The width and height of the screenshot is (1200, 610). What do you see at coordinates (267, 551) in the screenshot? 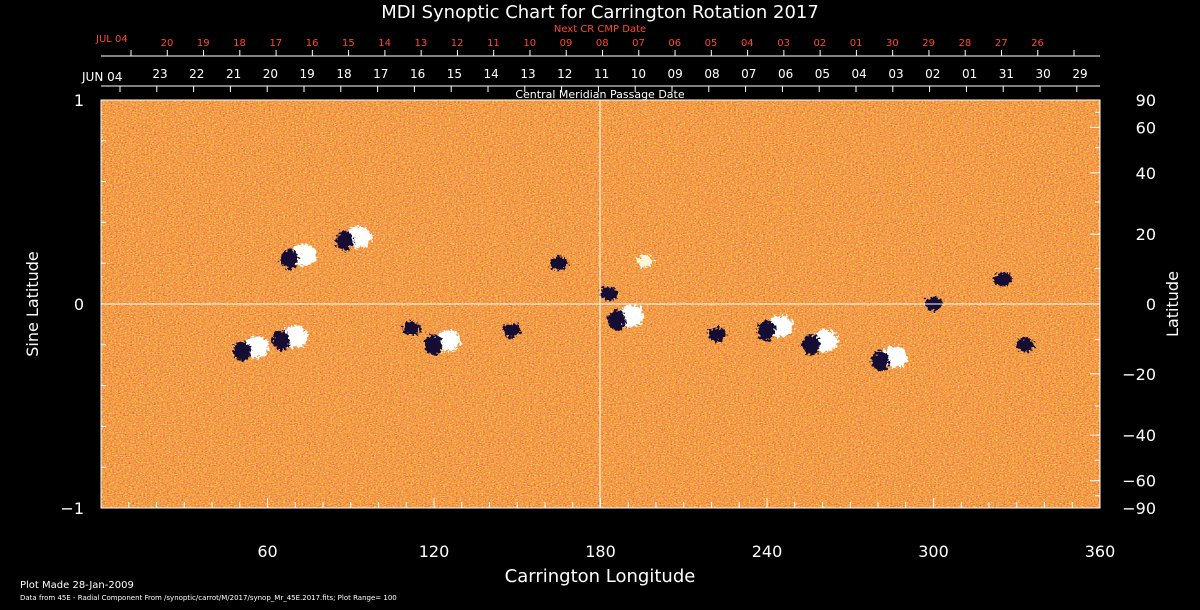
I see `bottom-tick-label: 60` at bounding box center [267, 551].